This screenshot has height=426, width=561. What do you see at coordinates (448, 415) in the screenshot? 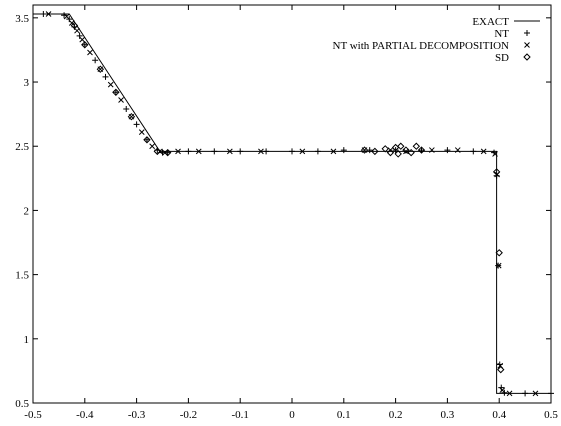
I see `x-tick-label: 0.3` at bounding box center [448, 415].